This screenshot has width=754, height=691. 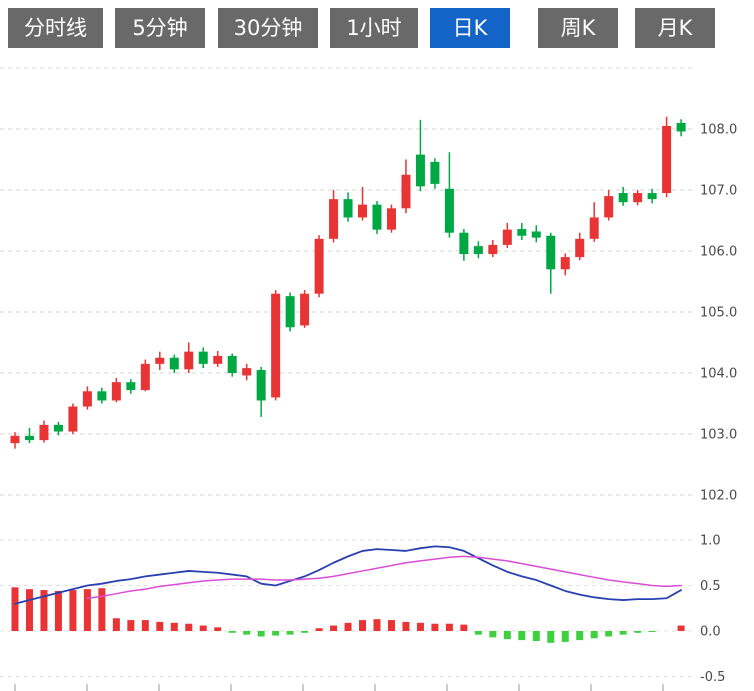 What do you see at coordinates (384, 577) in the screenshot?
I see `macd-dea-line` at bounding box center [384, 577].